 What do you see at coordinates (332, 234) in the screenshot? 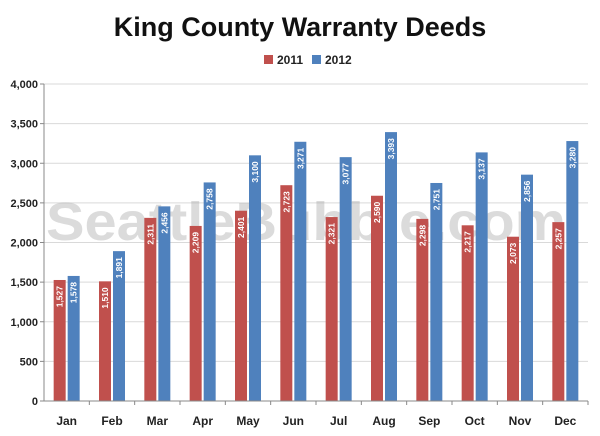
I see `data-label: 2,321` at bounding box center [332, 234].